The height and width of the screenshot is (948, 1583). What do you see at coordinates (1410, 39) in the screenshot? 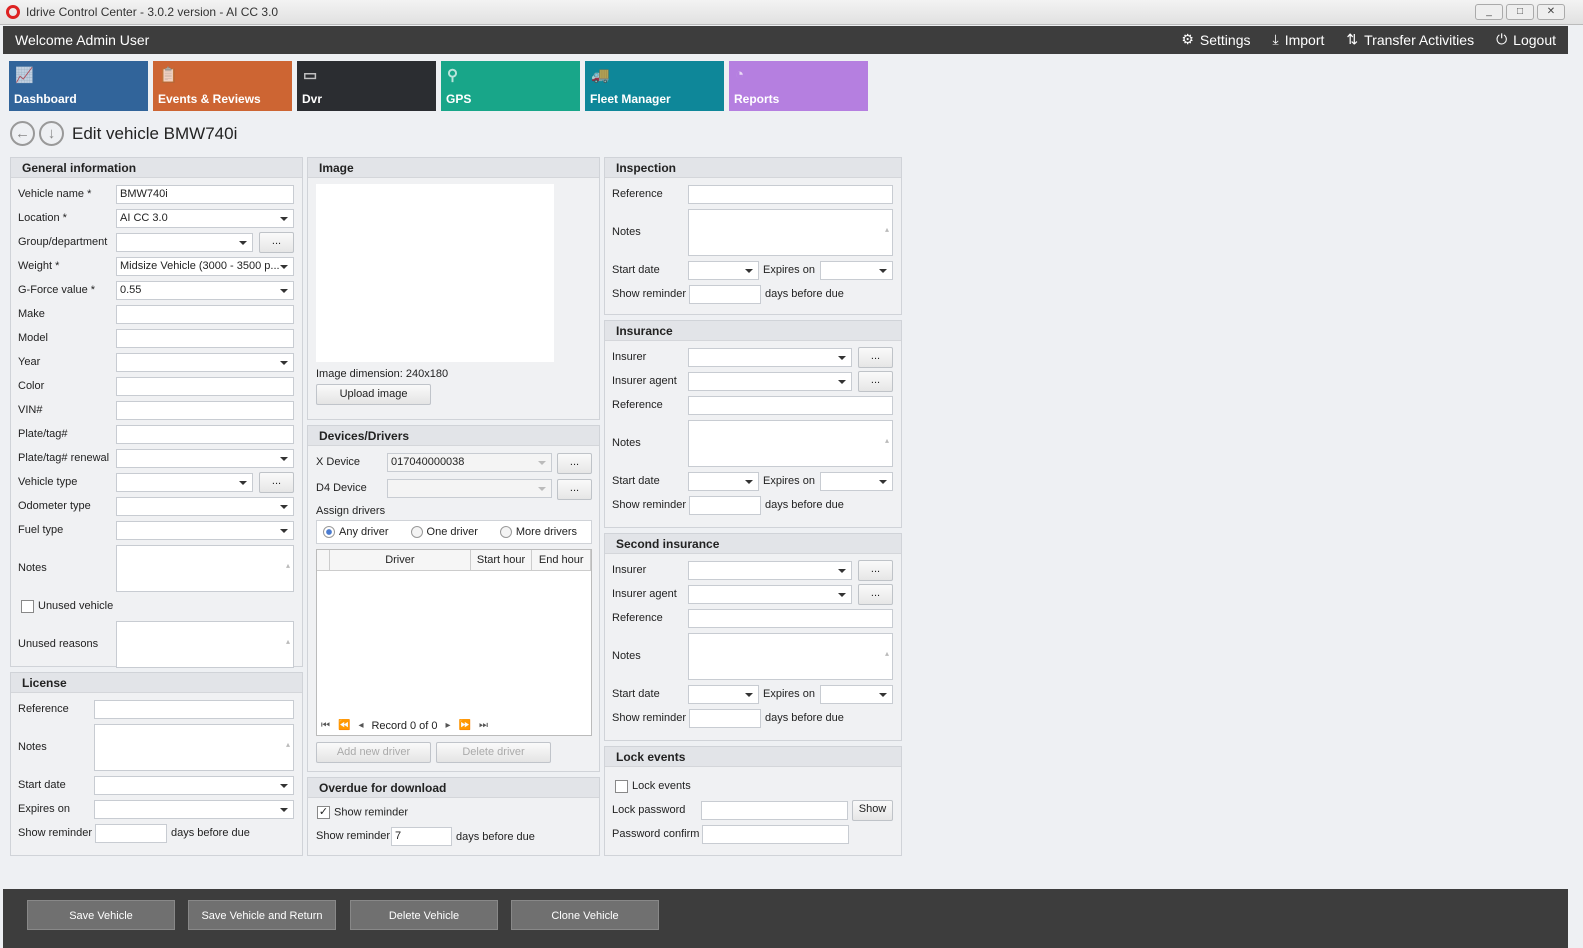
I see `transfer-activities-button: ⇅ Transfer Activities` at bounding box center [1410, 39].